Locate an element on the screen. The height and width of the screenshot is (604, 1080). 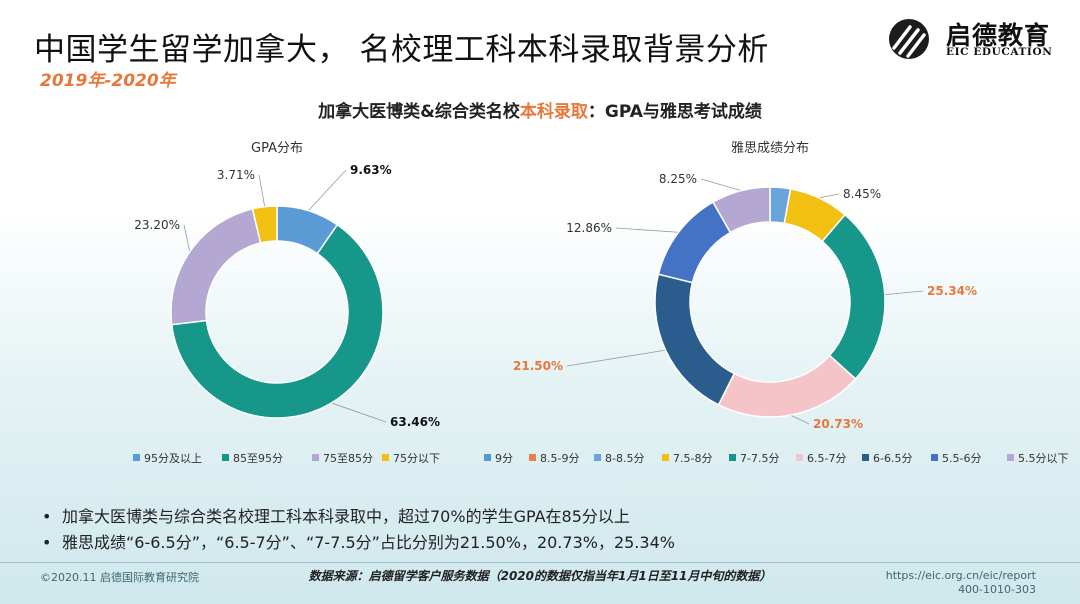
legend-label: 8-8.5分 is located at coordinates (624, 458).